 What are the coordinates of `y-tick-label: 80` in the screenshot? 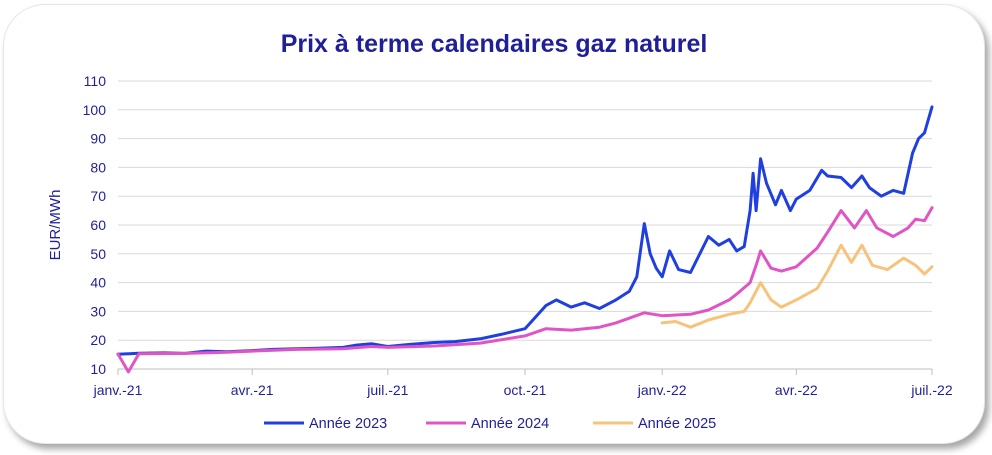 It's located at (98, 167).